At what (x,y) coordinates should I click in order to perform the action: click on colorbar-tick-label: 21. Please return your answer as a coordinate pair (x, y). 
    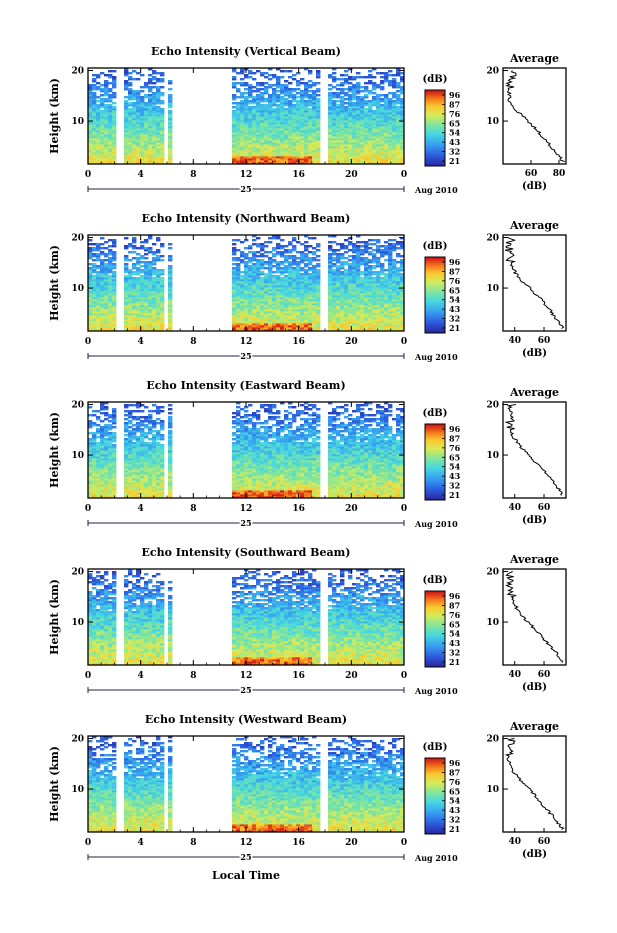
    Looking at the image, I should click on (454, 328).